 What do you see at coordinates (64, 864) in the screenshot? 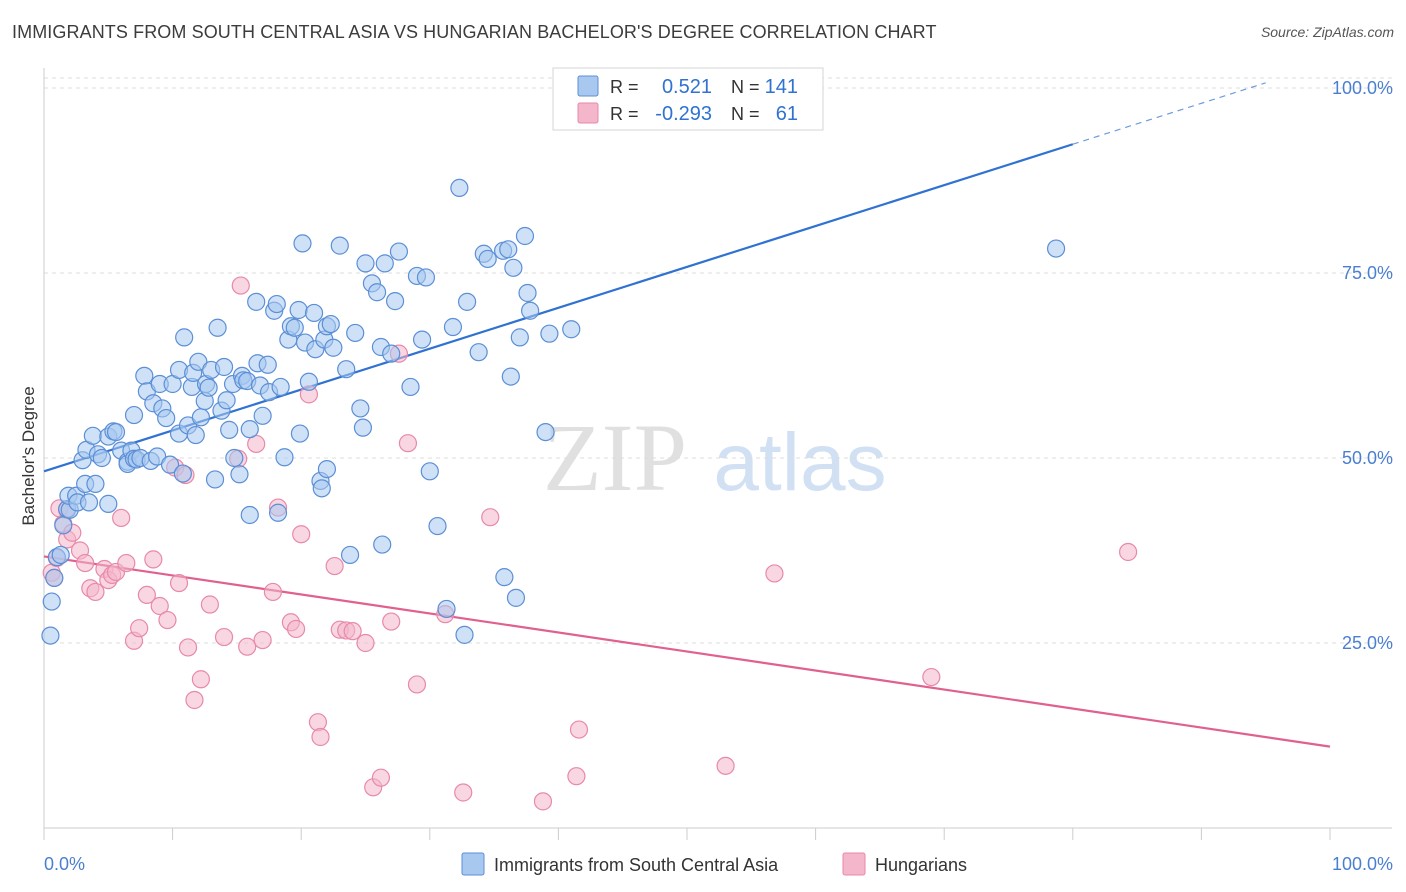
I see `x-tick-label-0: 0.0%` at bounding box center [64, 864].